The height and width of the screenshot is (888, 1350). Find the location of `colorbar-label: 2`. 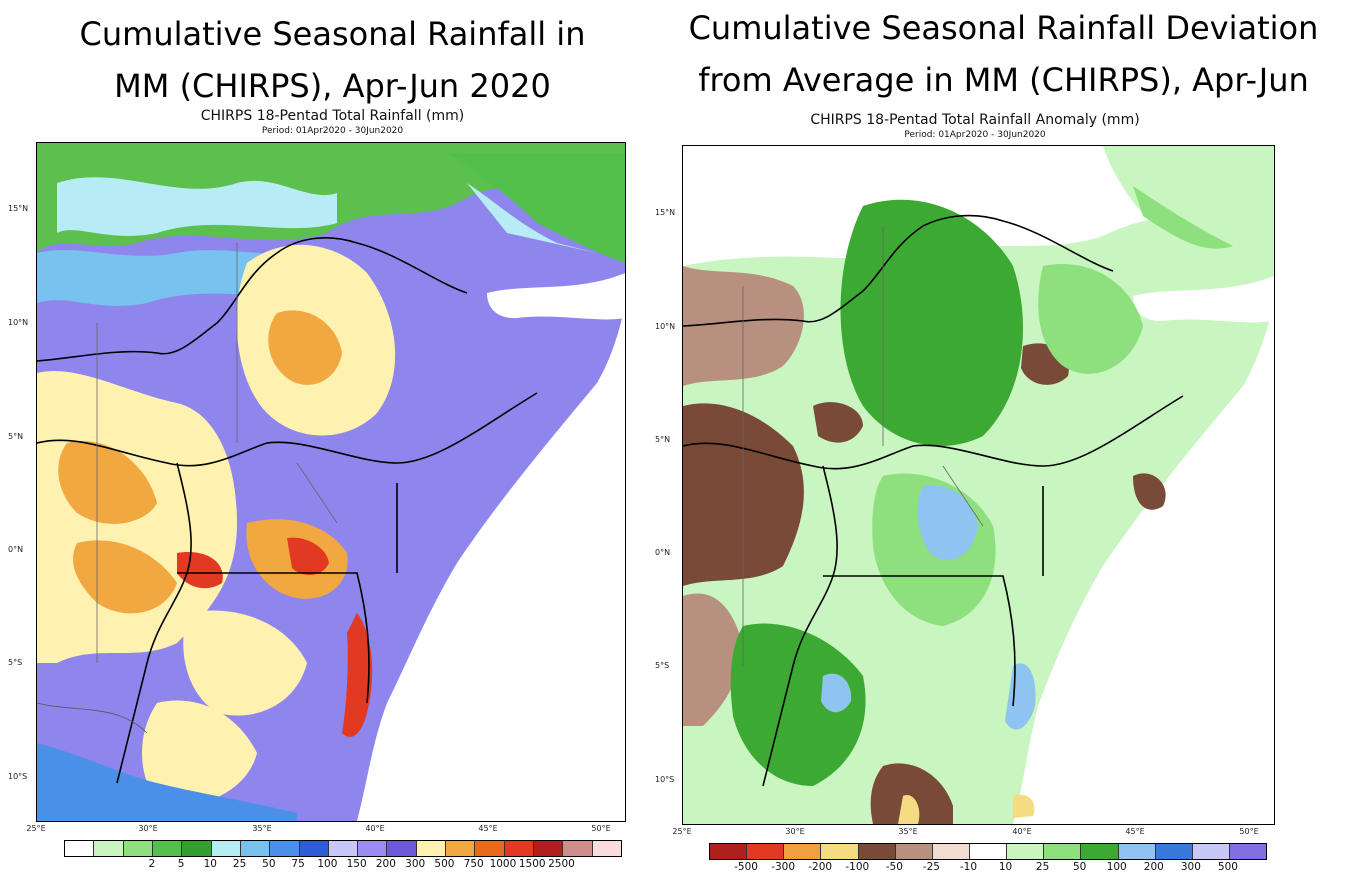

colorbar-label: 2 is located at coordinates (152, 864).